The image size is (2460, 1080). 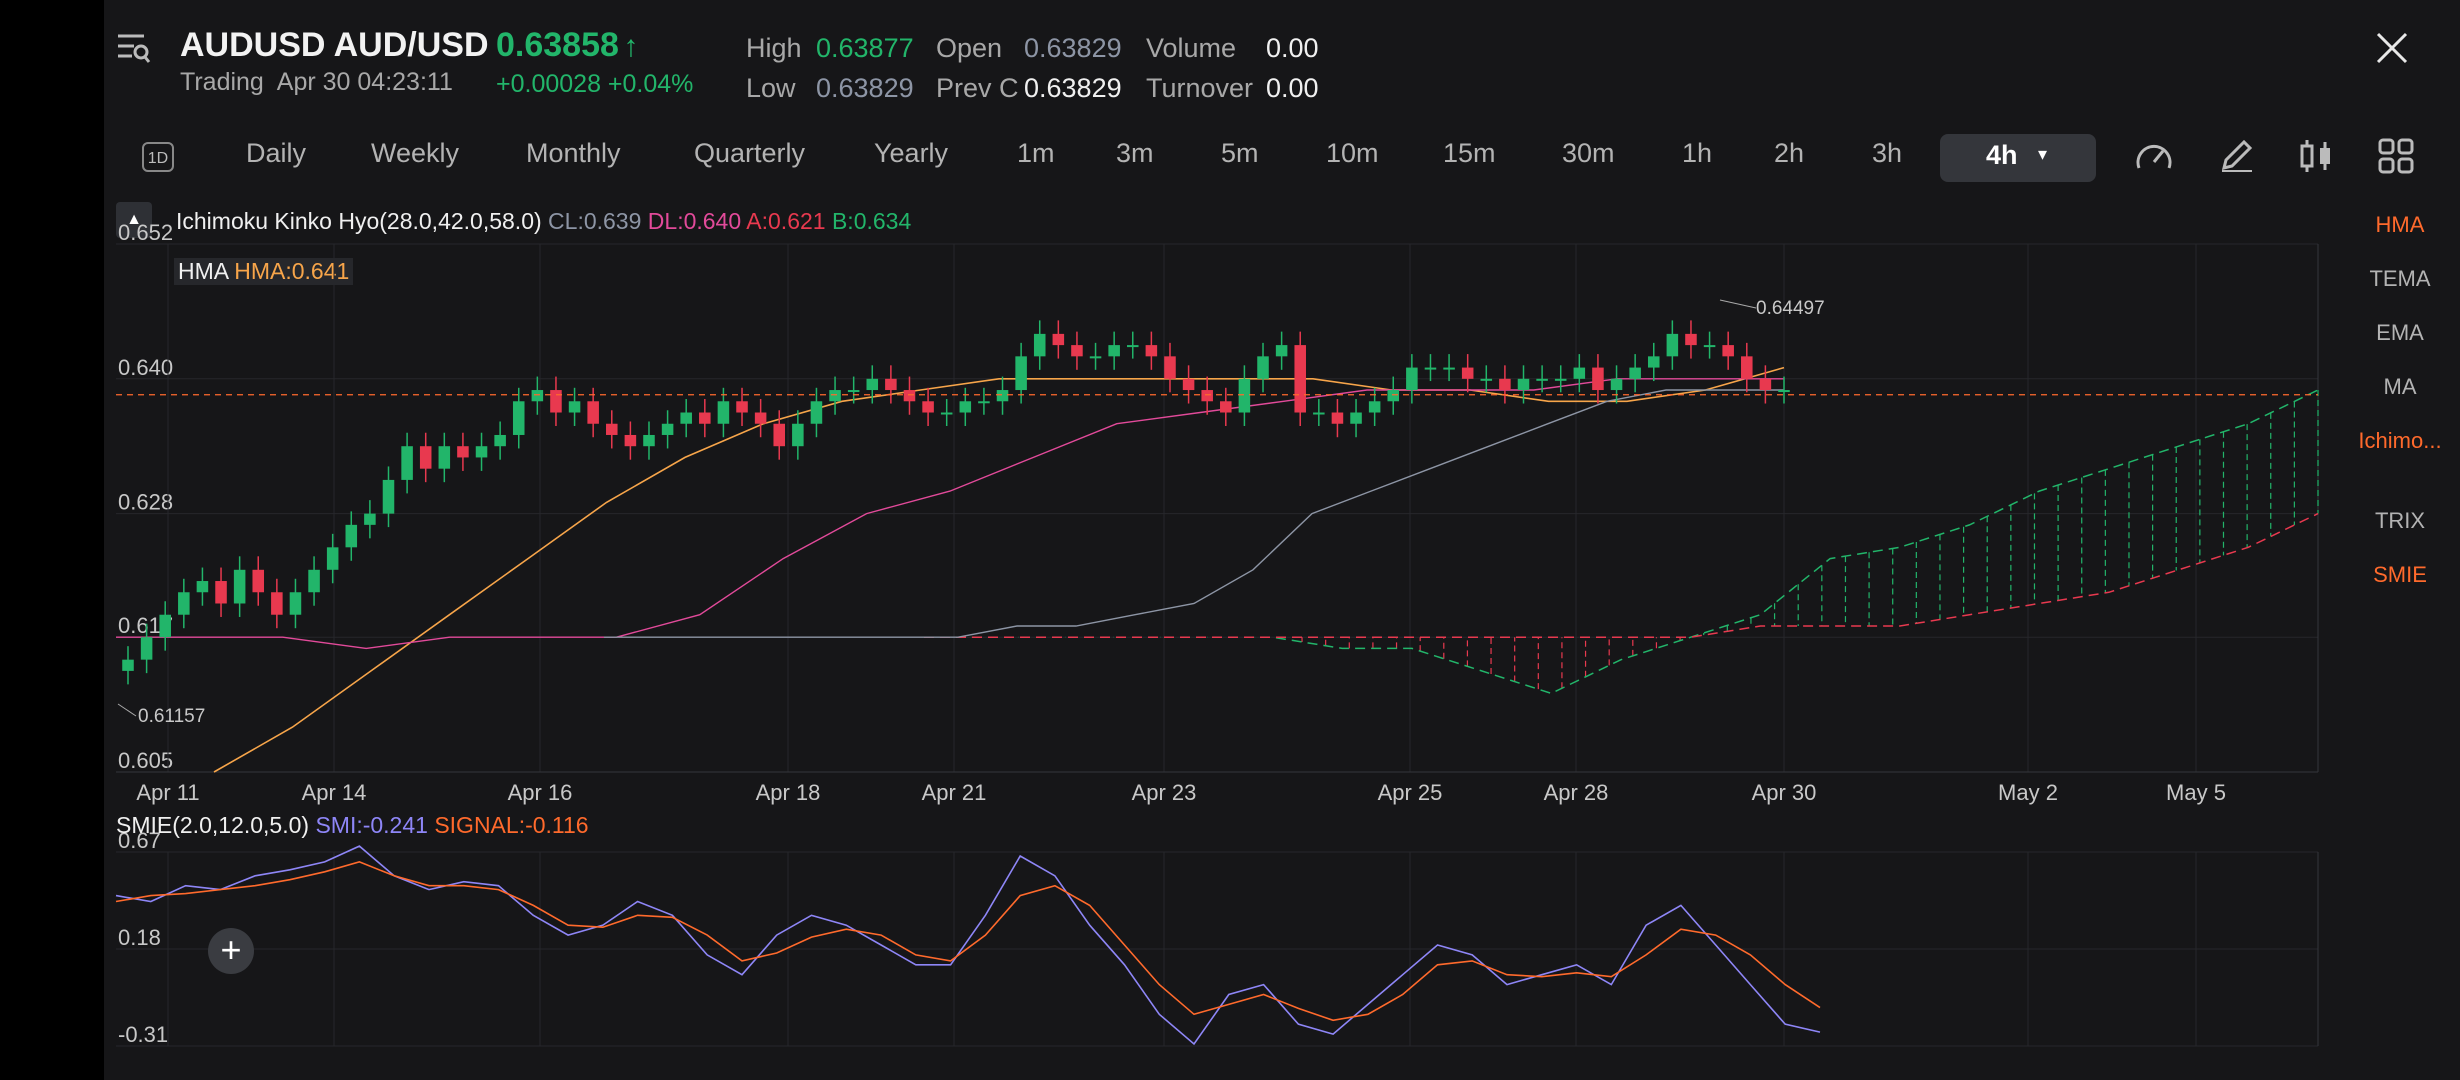 What do you see at coordinates (2400, 386) in the screenshot?
I see `side-ma: MA` at bounding box center [2400, 386].